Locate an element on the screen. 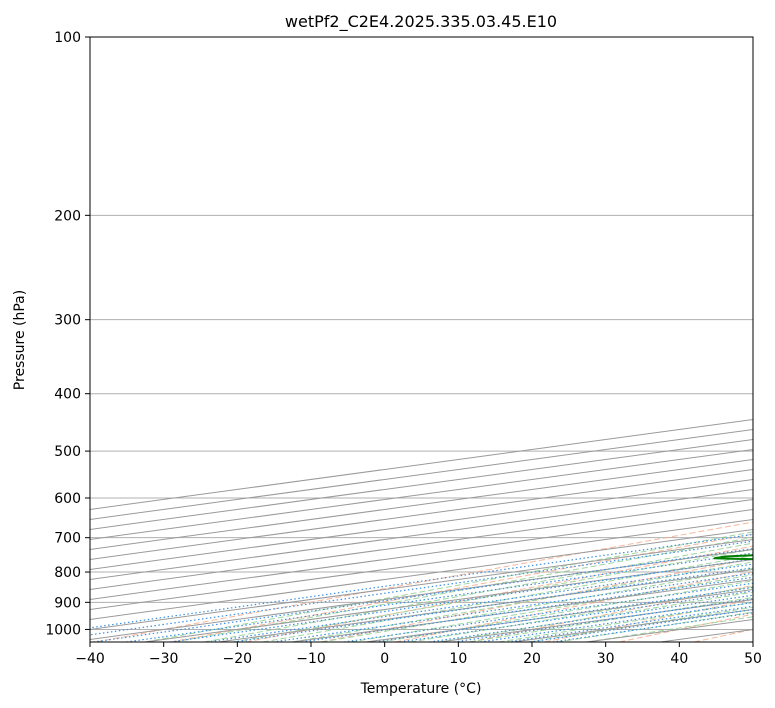 This screenshot has height=708, width=775. mixing-ratio-lines is located at coordinates (421, 587).